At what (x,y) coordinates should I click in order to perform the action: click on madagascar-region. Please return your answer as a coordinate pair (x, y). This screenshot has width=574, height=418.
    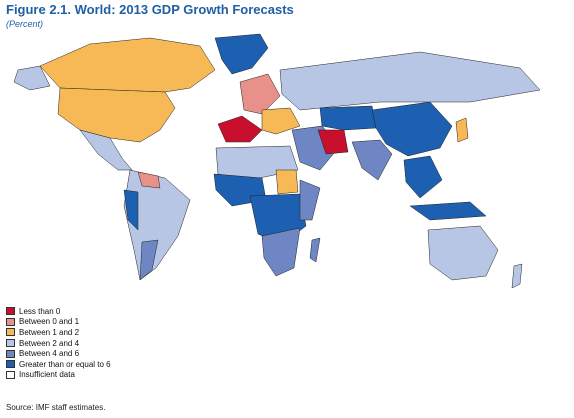
    Looking at the image, I should click on (315, 250).